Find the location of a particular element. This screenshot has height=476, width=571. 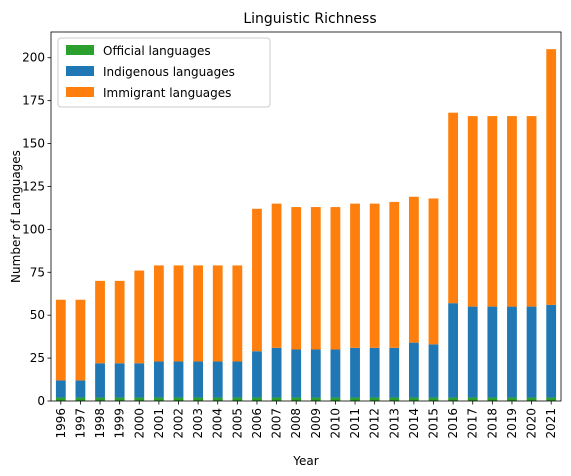

x-tick-label: 2009 is located at coordinates (316, 423).